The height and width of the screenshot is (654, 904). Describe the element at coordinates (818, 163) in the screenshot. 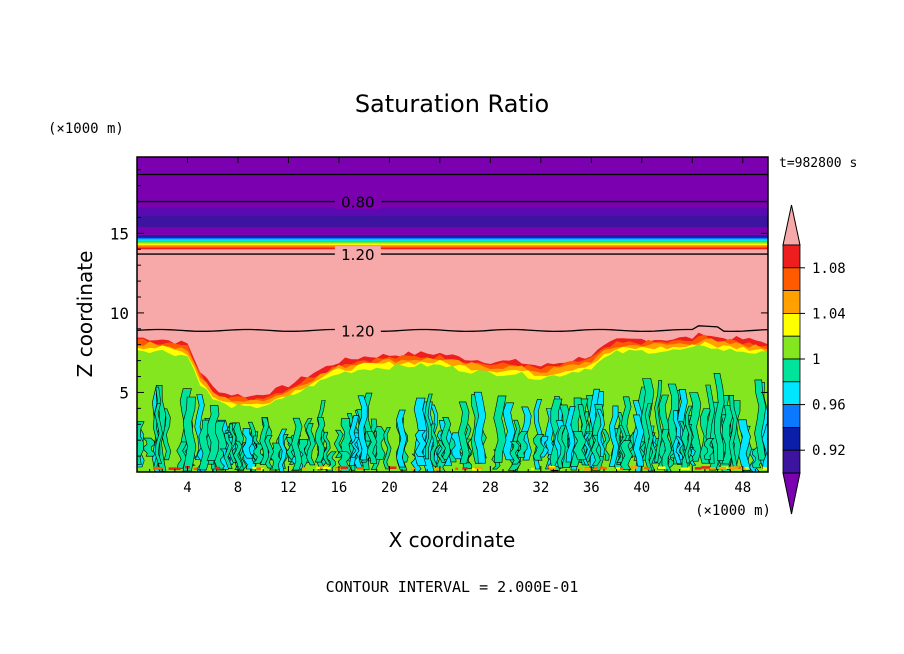

I see `time-label: t=982800 s` at that location.